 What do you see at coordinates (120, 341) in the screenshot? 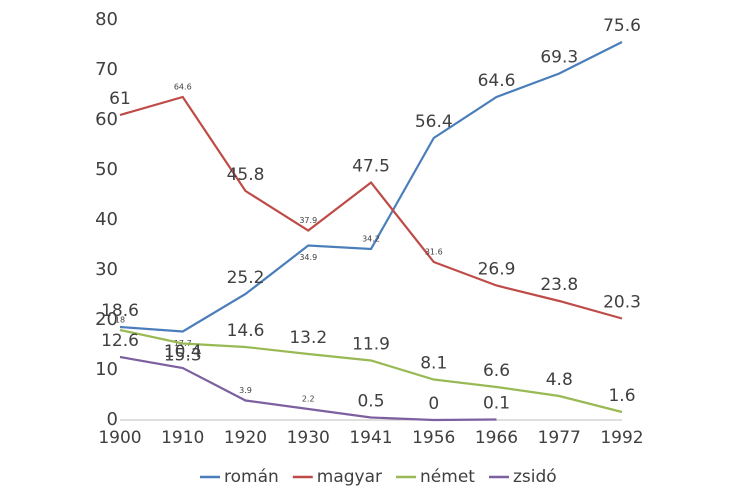
I see `data-label: 12.6` at bounding box center [120, 341].